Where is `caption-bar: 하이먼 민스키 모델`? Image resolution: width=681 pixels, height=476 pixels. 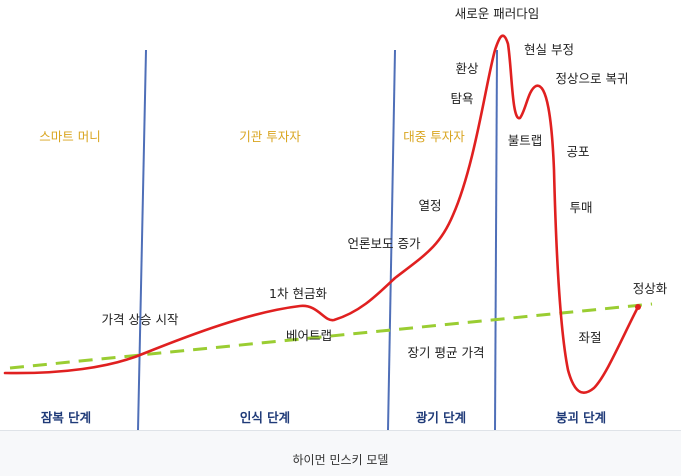
caption-bar: 하이먼 민스키 모델 is located at coordinates (340, 453).